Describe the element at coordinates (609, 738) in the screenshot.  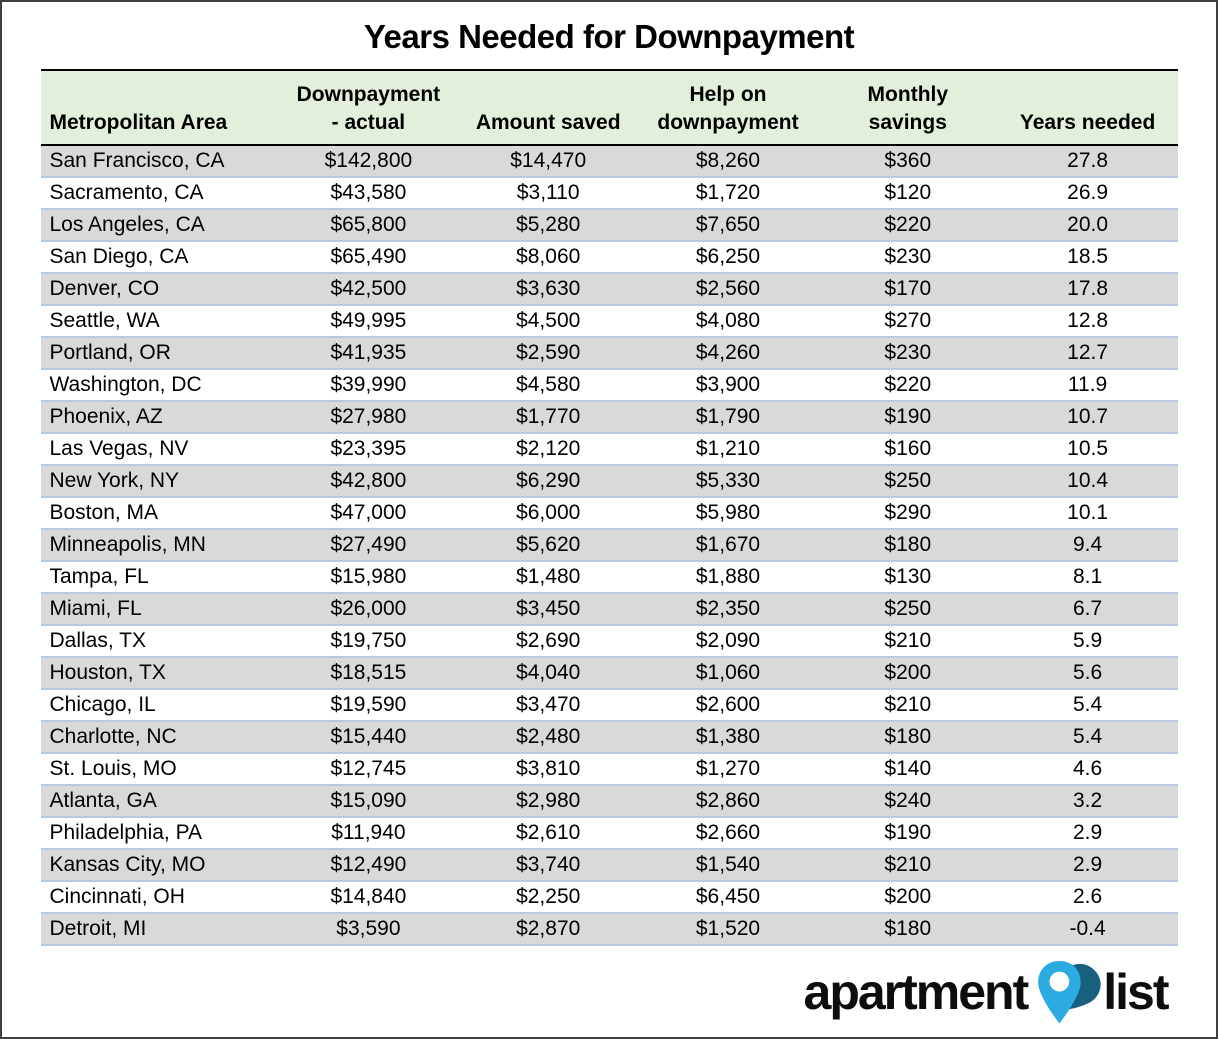
I see `table-row: Charlotte, NC $15,440 $2,480 $1,380 $180 5.4` at that location.